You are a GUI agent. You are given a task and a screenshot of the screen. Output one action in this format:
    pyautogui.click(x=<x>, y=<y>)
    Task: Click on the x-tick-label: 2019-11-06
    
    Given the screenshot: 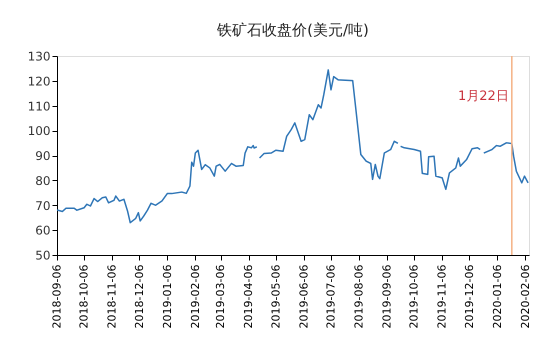 What is the action you would take?
    pyautogui.click(x=442, y=296)
    